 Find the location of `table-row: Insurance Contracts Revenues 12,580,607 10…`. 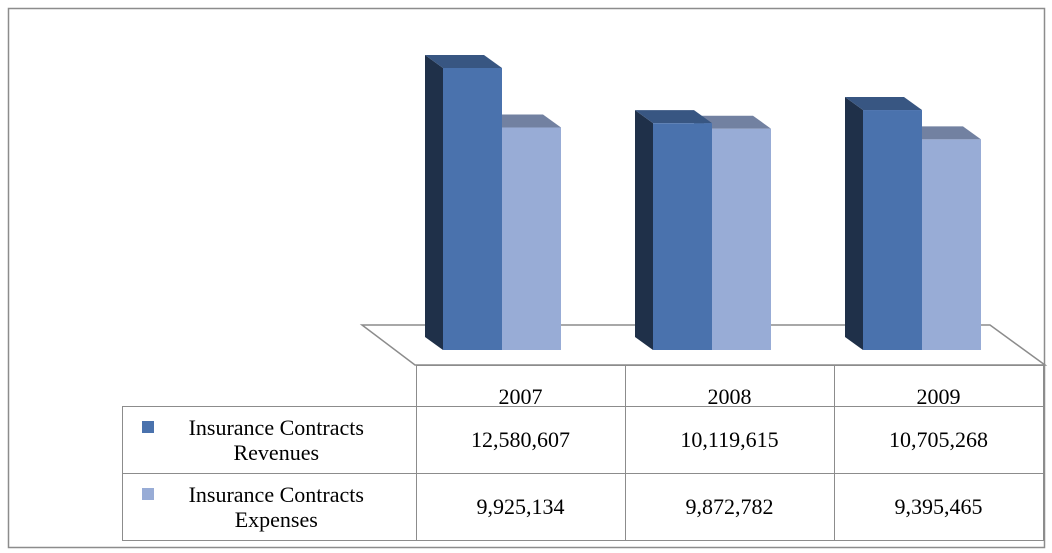

table-row: Insurance Contracts Revenues 12,580,607 10… is located at coordinates (583, 440).